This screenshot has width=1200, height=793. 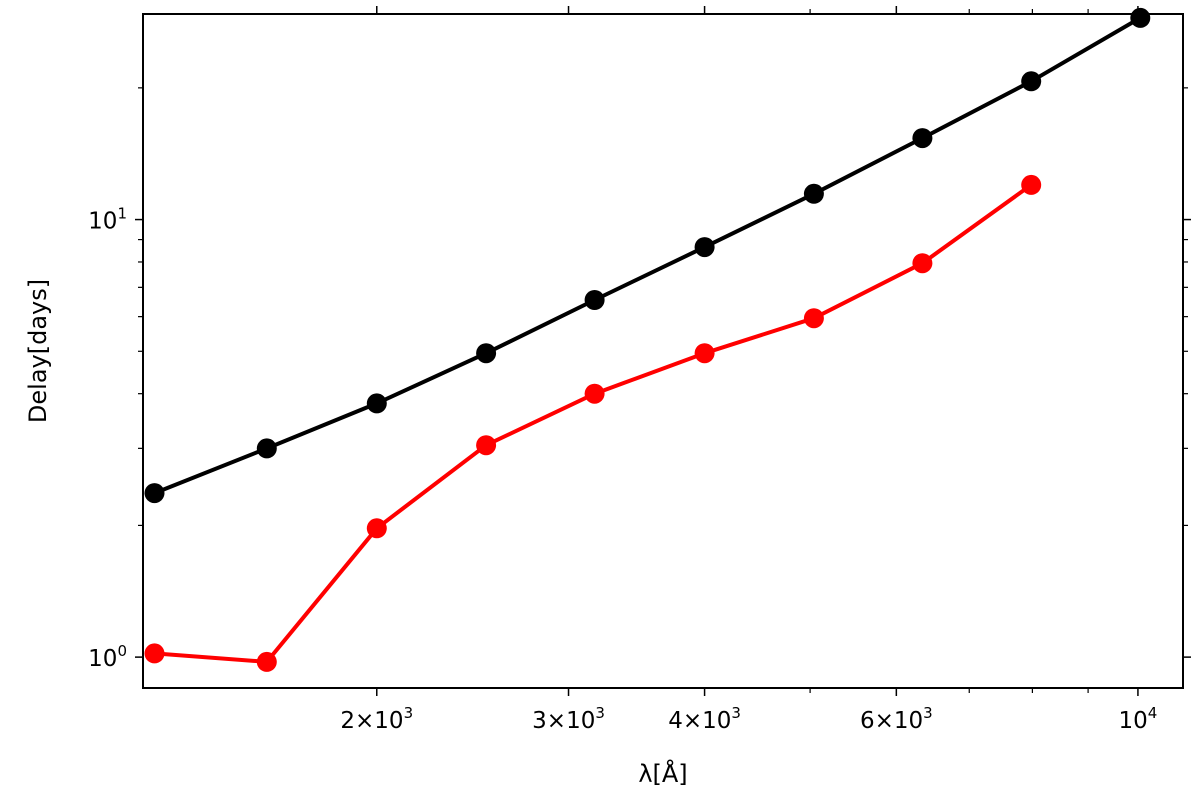 I want to click on x-tick-label: 4×103, so click(x=704, y=719).